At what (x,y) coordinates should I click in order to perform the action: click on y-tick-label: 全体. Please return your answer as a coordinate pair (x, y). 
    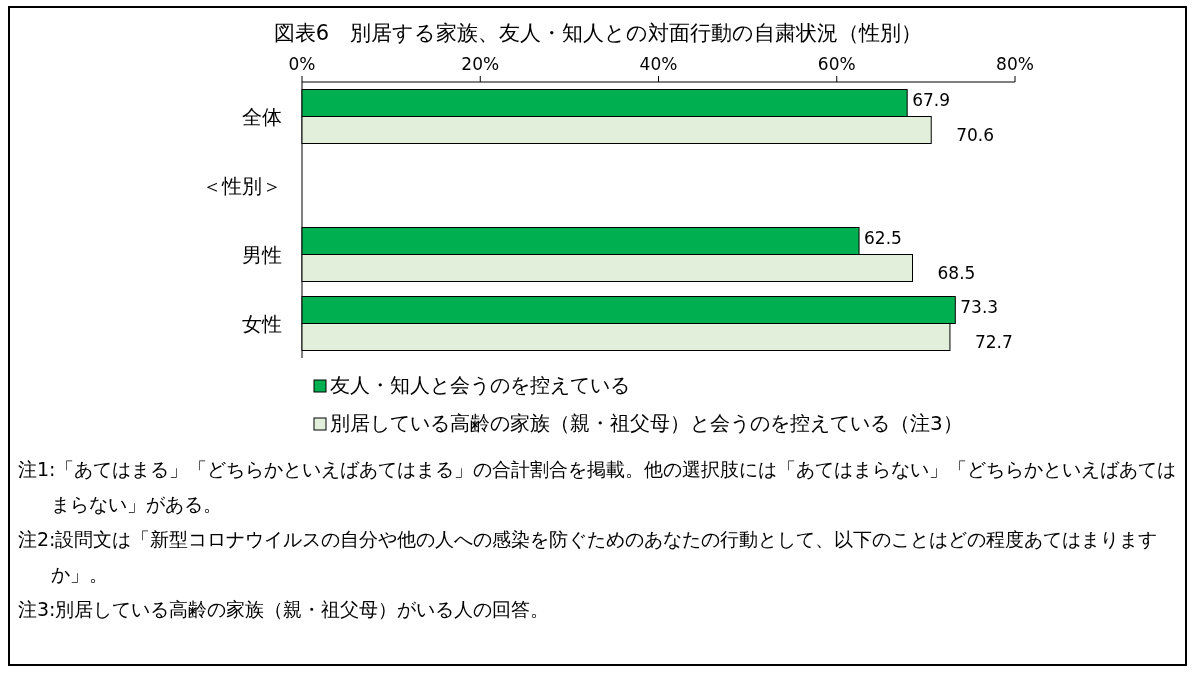
    Looking at the image, I should click on (262, 116).